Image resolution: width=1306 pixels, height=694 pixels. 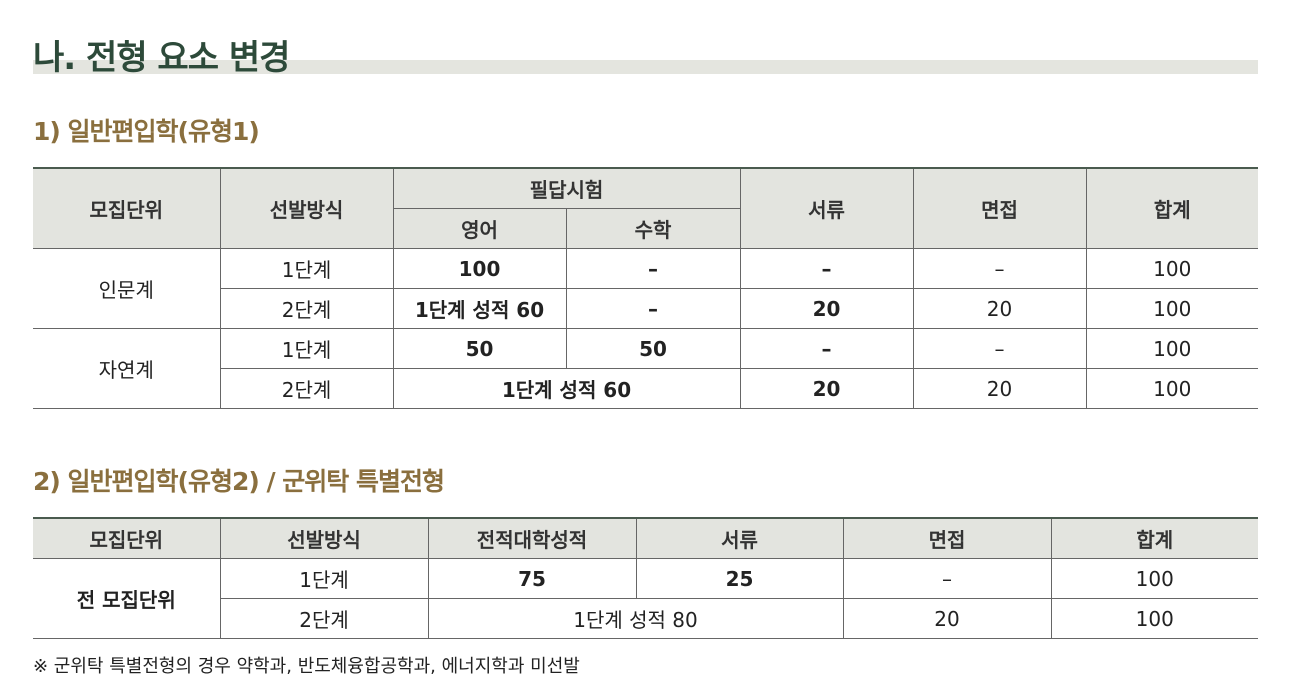 What do you see at coordinates (239, 481) in the screenshot?
I see `section-heading: 2) 일반편입학(유형2) / 군위탁 특별전형` at bounding box center [239, 481].